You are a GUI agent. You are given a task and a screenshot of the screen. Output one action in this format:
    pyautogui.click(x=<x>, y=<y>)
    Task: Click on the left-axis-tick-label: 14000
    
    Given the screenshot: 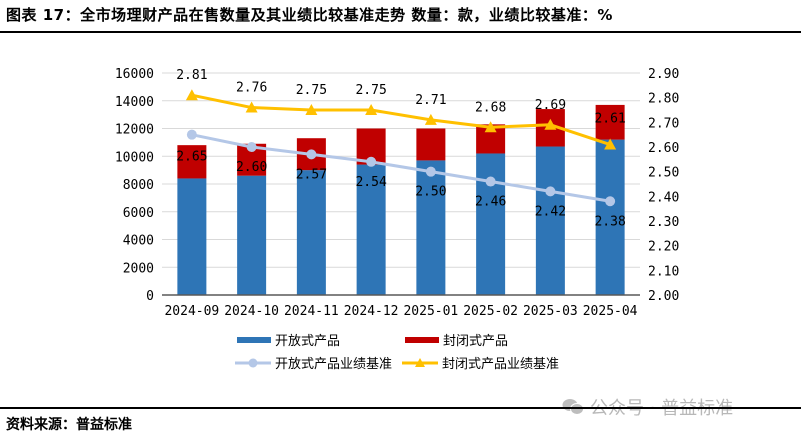 What is the action you would take?
    pyautogui.click(x=134, y=102)
    